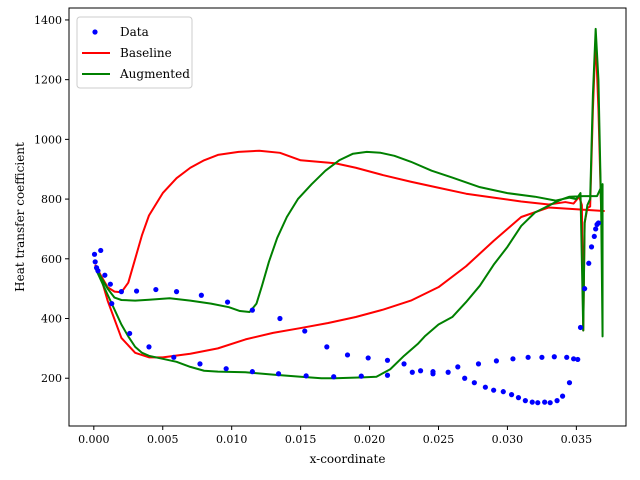 The height and width of the screenshot is (480, 640). Describe the element at coordinates (370, 439) in the screenshot. I see `x-tick-label: 0.020` at that location.